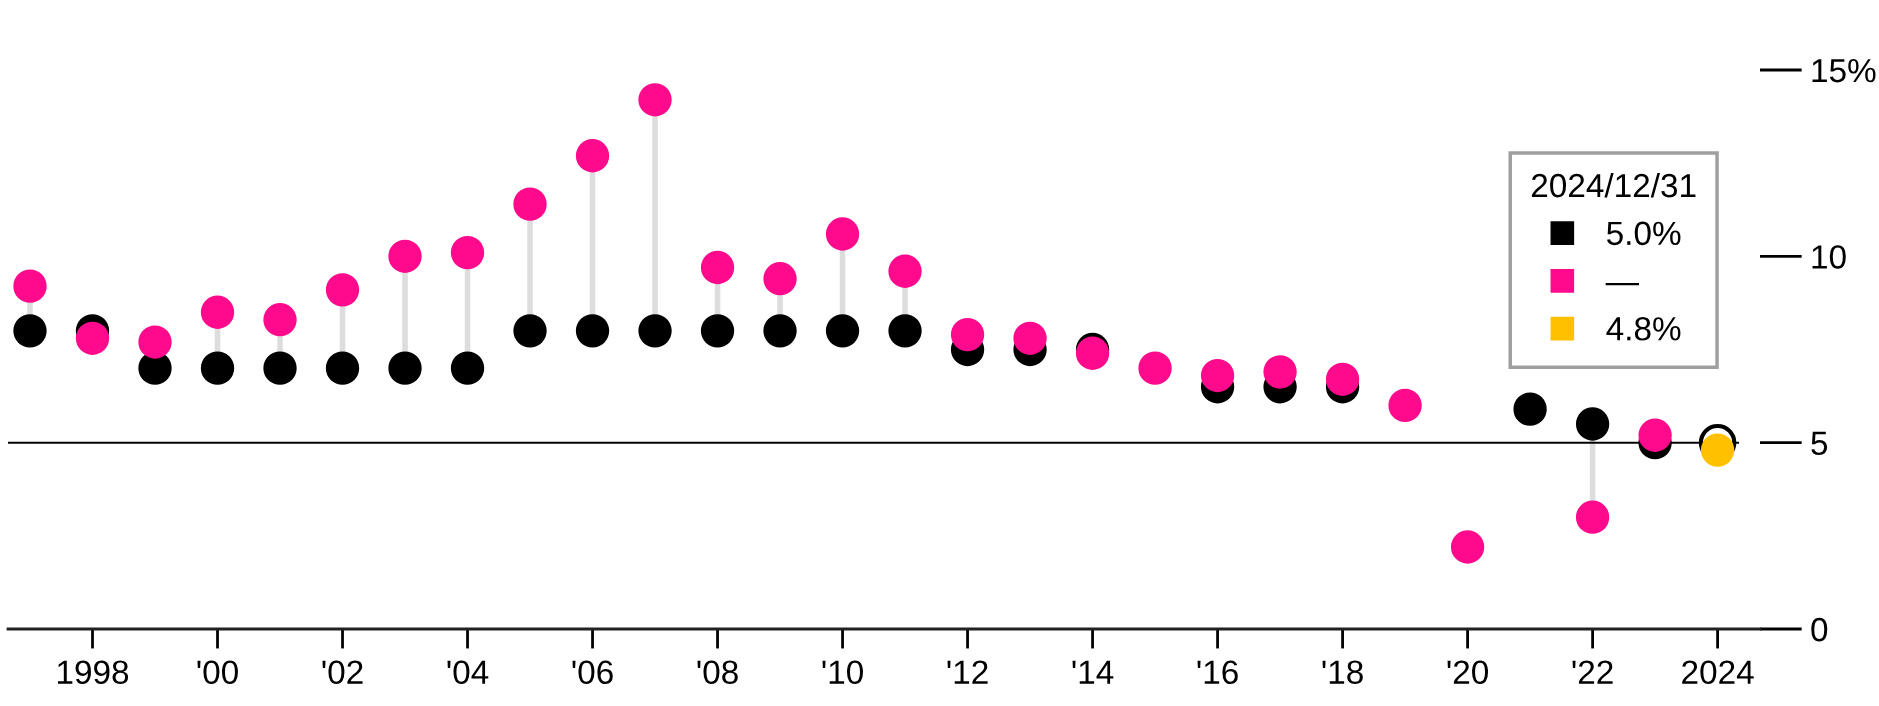 This screenshot has height=706, width=1879. Describe the element at coordinates (1718, 672) in the screenshot. I see `x-tick-label: 2024` at that location.